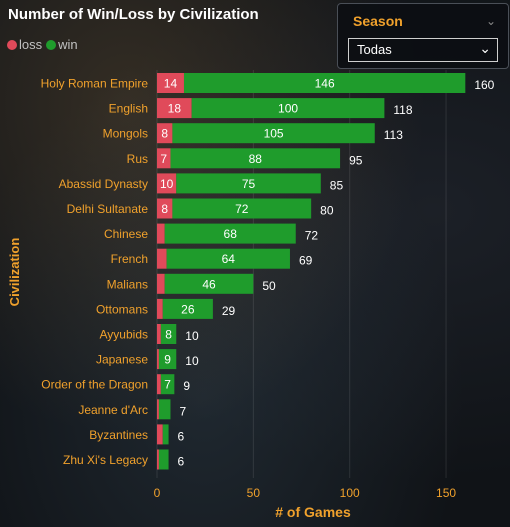  I want to click on season-dropdown: Todas ⌄, so click(423, 50).